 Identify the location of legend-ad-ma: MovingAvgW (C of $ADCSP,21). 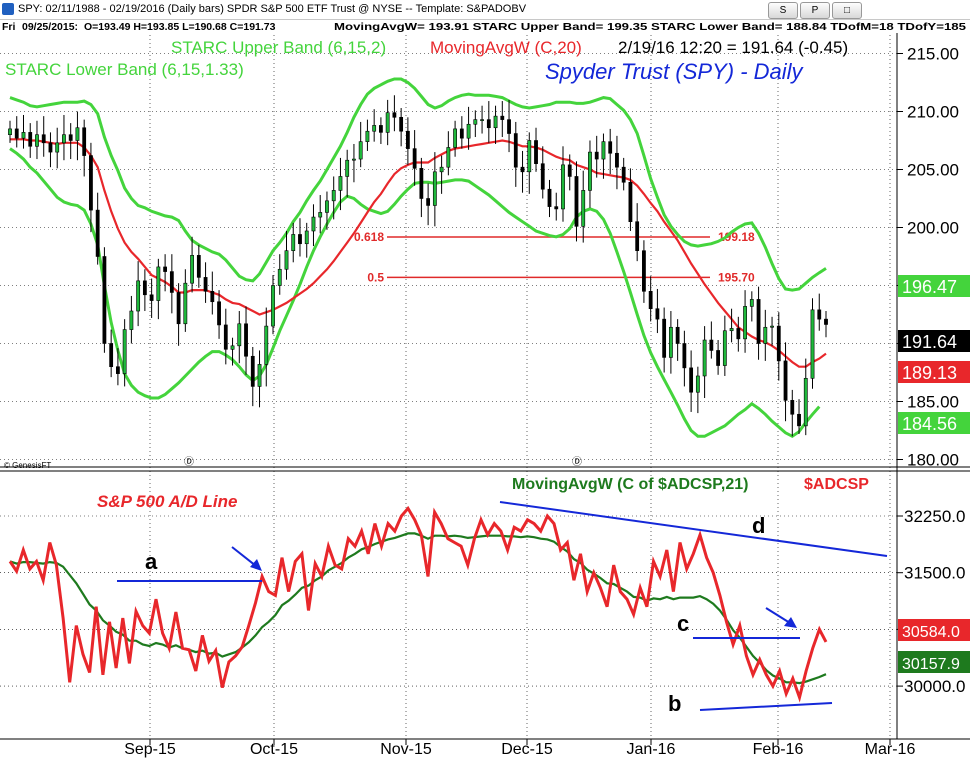
(630, 484).